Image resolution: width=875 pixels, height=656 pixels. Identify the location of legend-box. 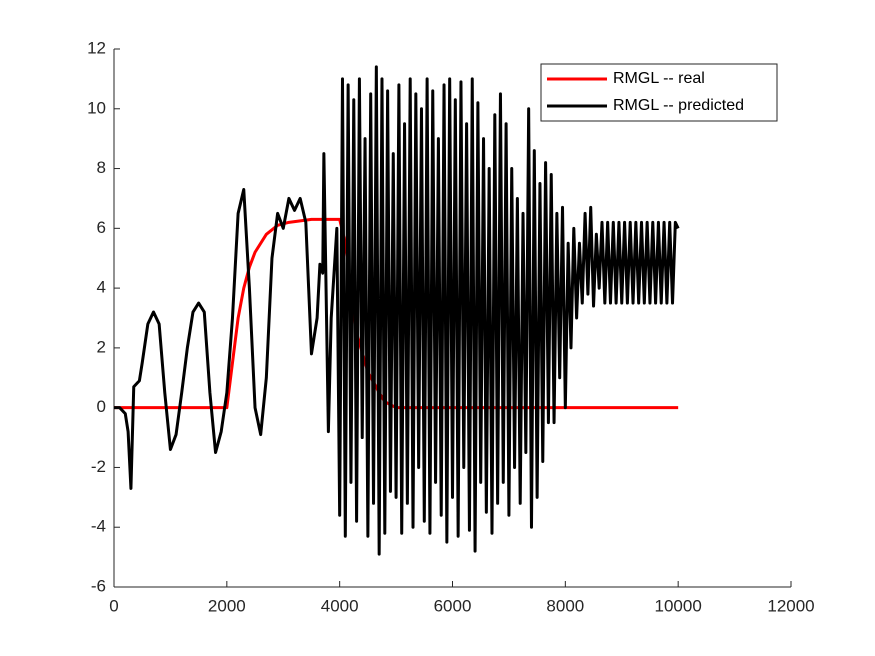
(659, 92).